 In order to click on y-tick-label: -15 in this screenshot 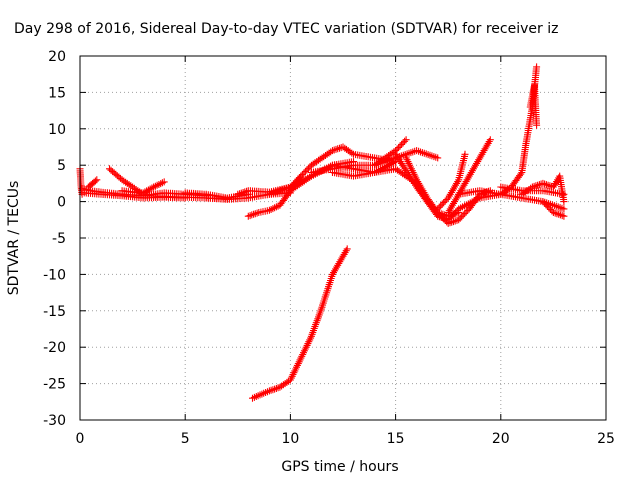, I will do `click(54, 312)`.